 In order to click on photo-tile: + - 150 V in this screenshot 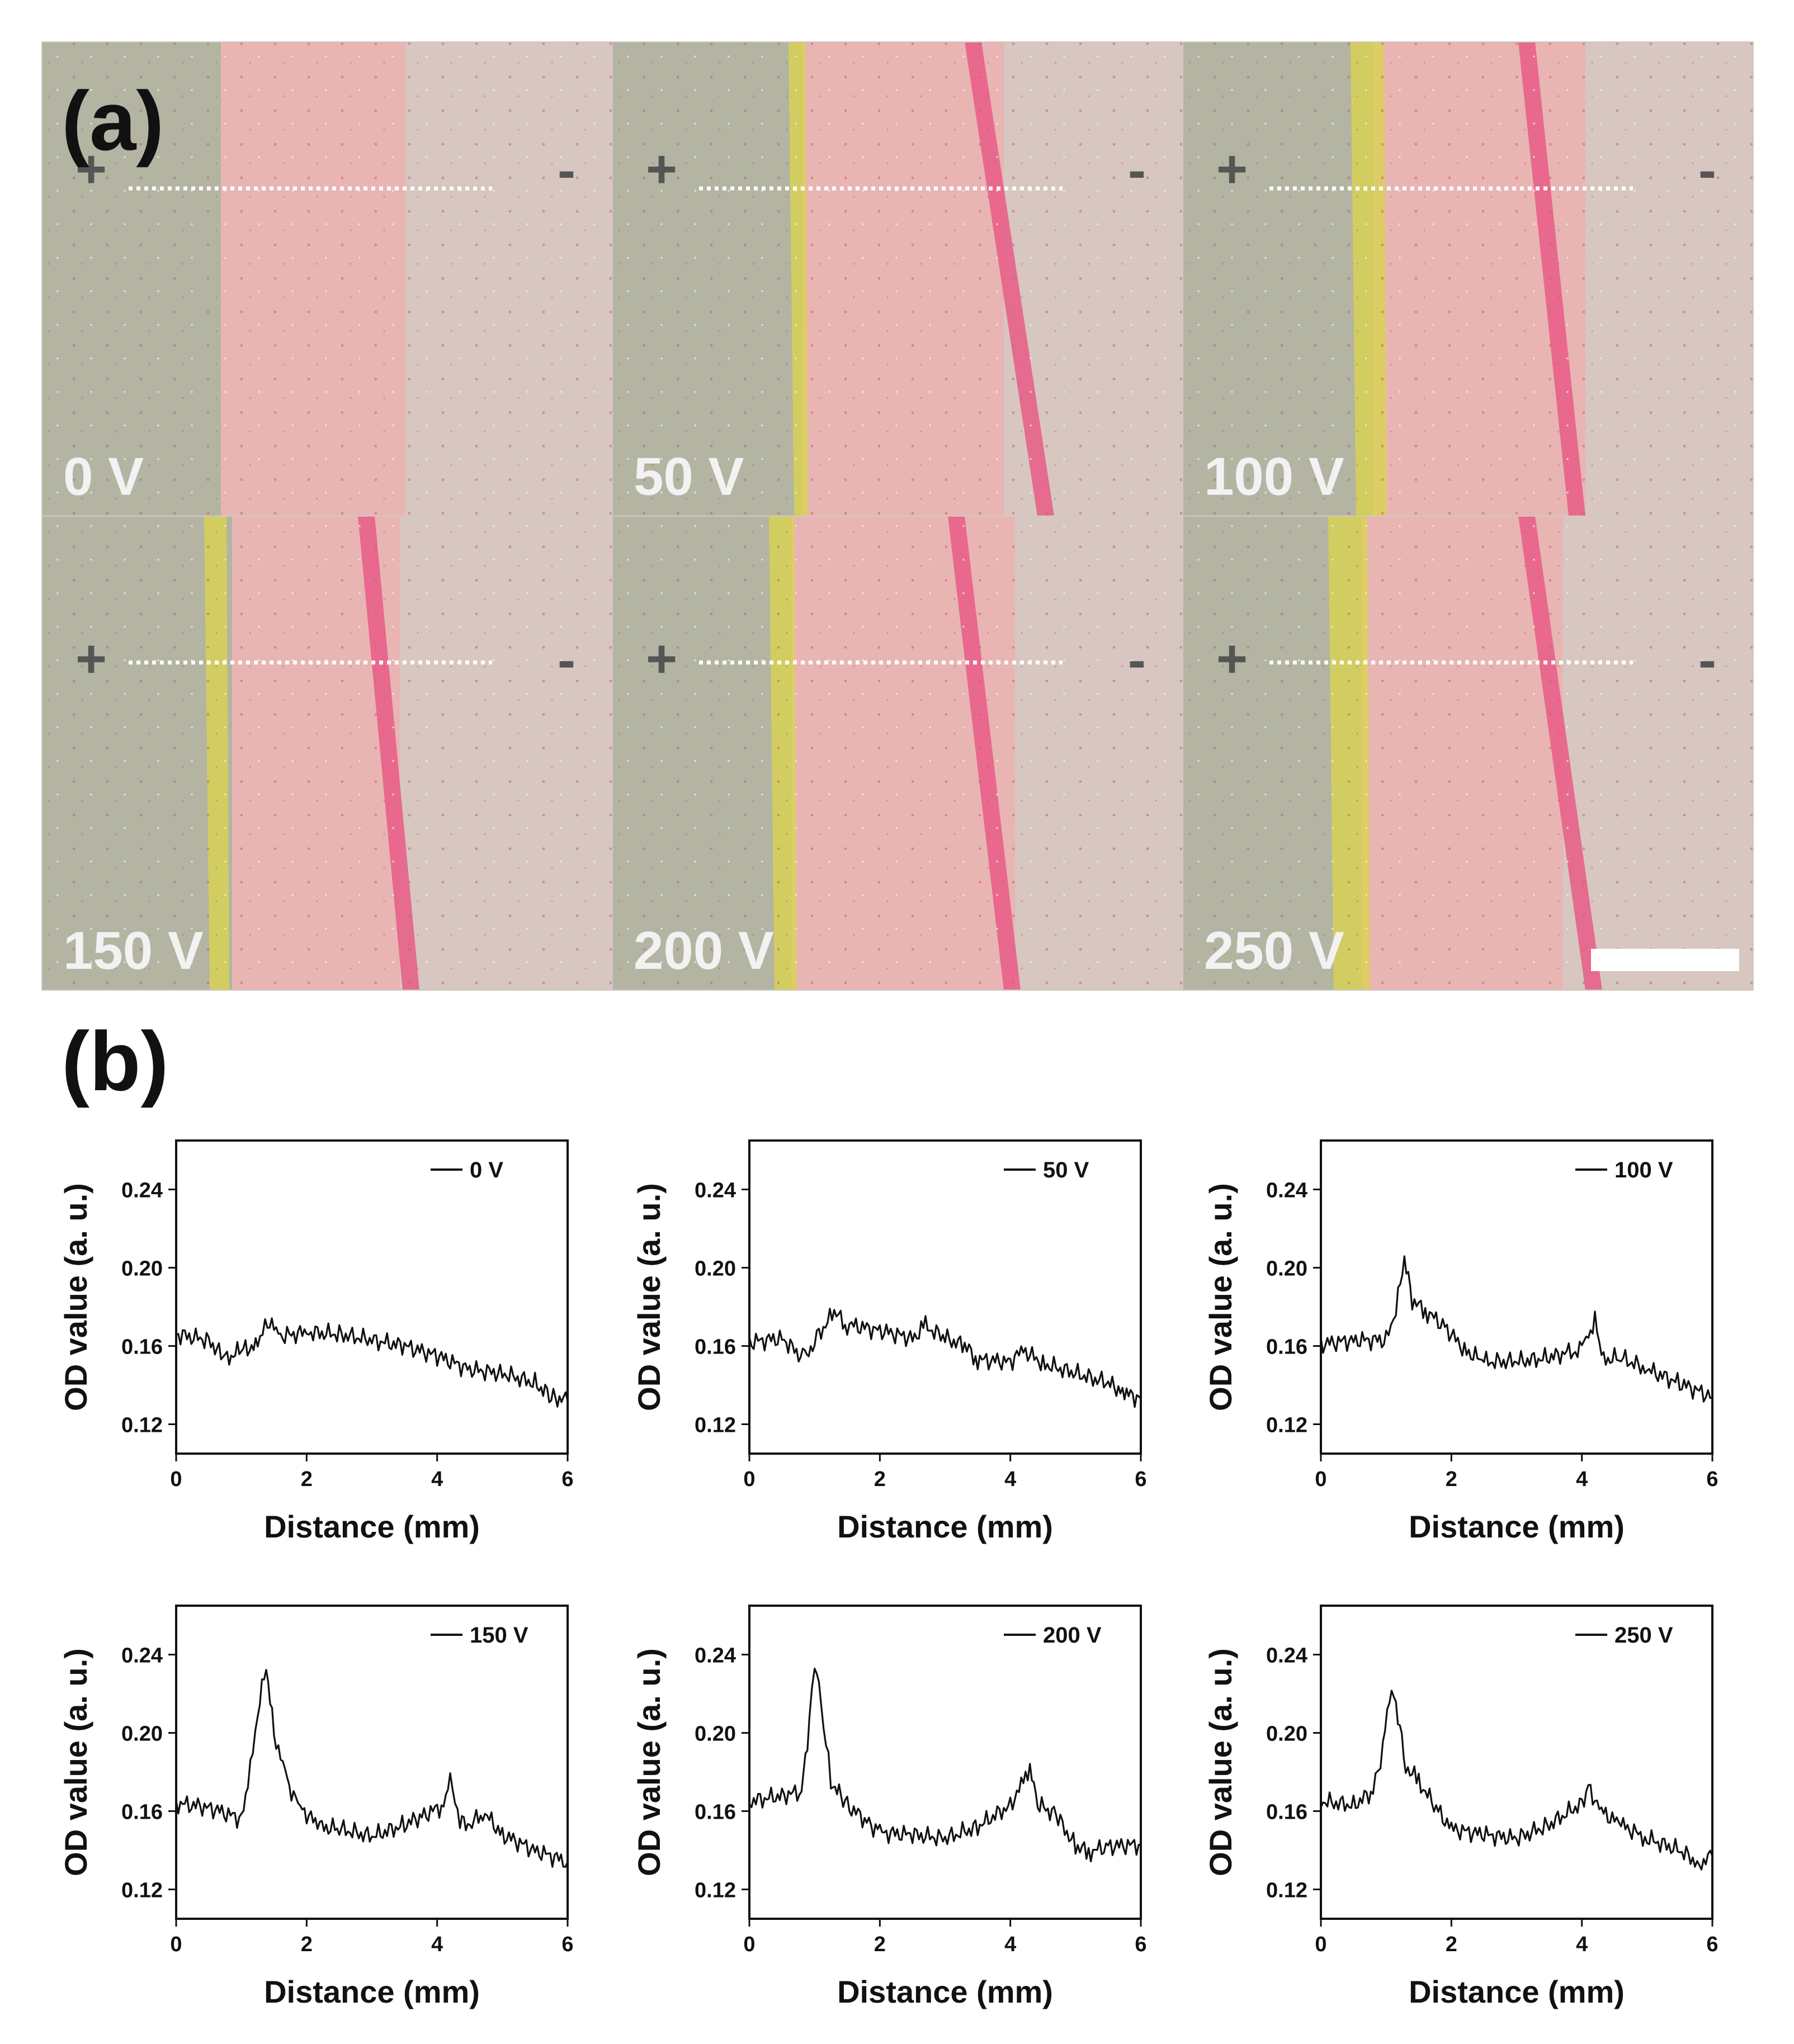, I will do `click(327, 753)`.